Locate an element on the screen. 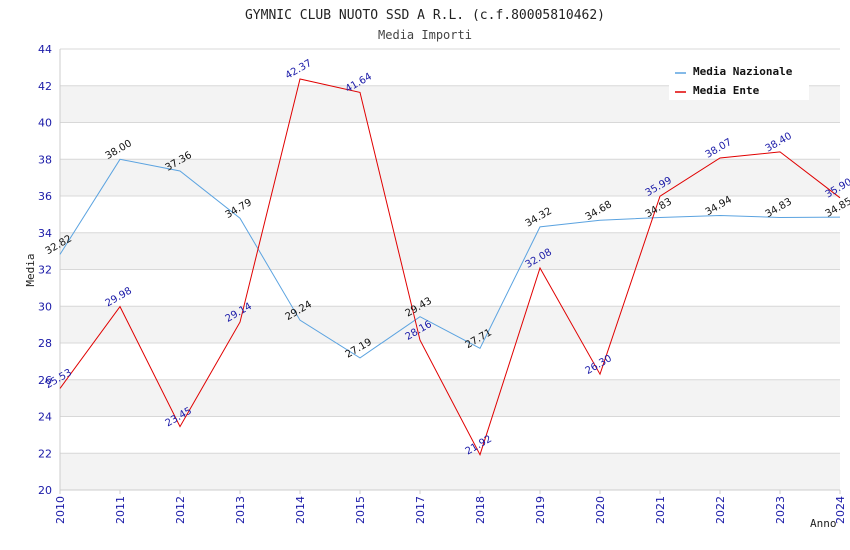 This screenshot has width=850, height=550. y-tick-label: 32 is located at coordinates (45, 270).